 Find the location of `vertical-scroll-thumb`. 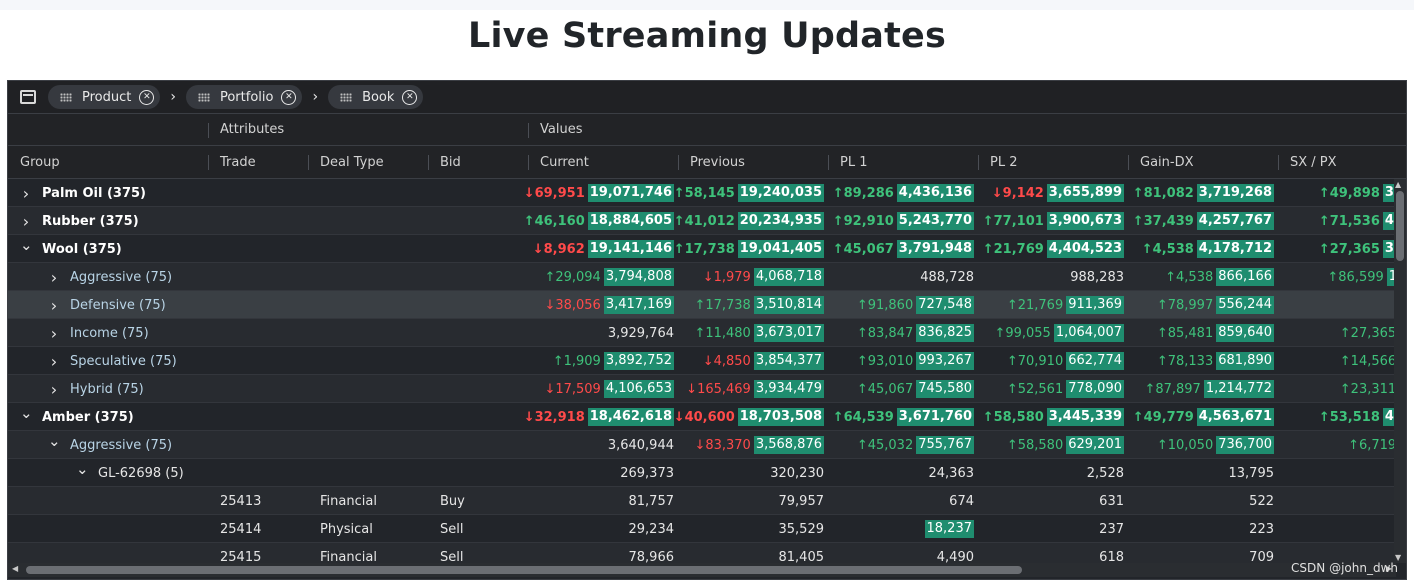

vertical-scroll-thumb is located at coordinates (1400, 226).